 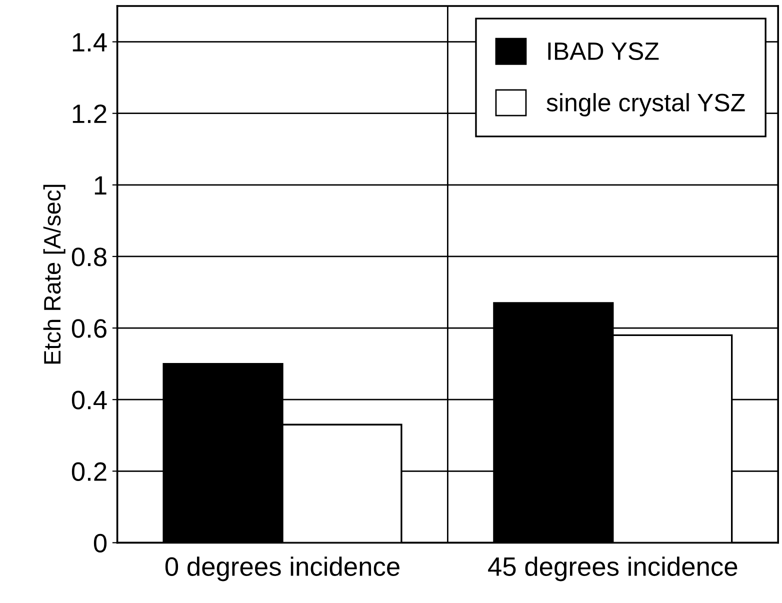 What do you see at coordinates (645, 104) in the screenshot?
I see `legend-label: single crystal YSZ` at bounding box center [645, 104].